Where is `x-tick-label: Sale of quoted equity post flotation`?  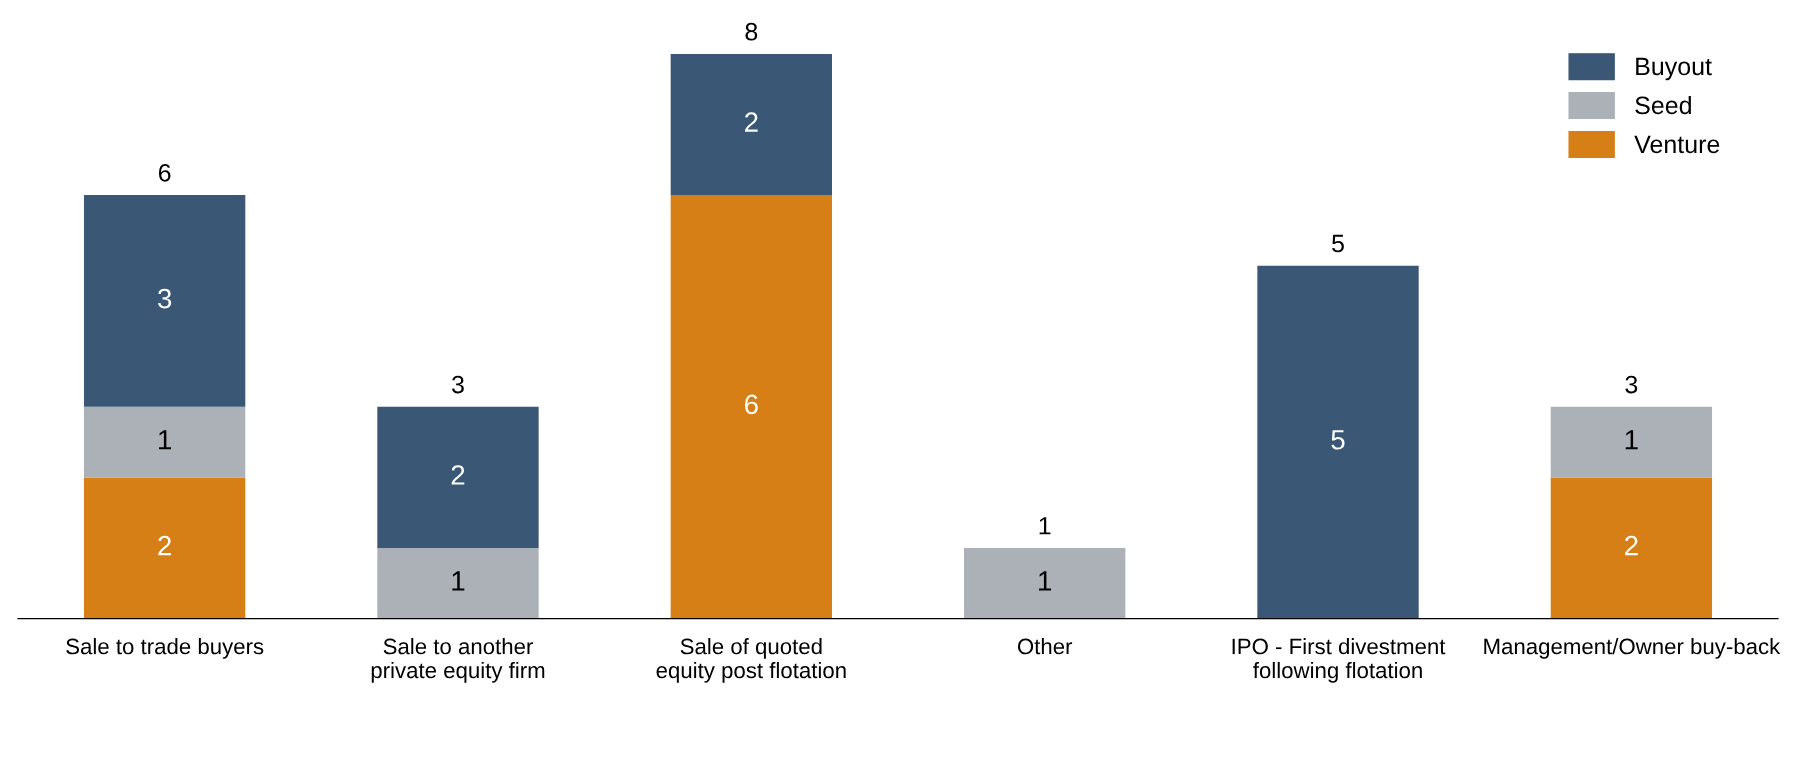 x-tick-label: Sale of quoted equity post flotation is located at coordinates (751, 660).